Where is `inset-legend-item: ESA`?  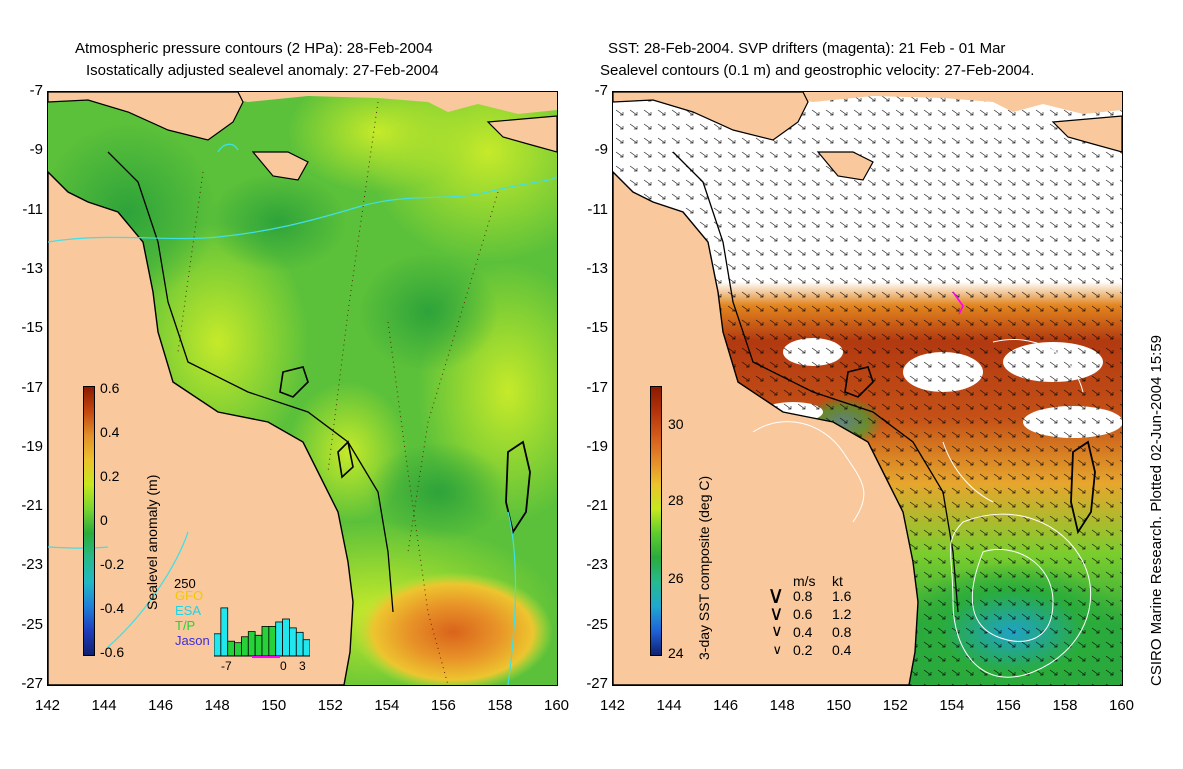 inset-legend-item: ESA is located at coordinates (188, 610).